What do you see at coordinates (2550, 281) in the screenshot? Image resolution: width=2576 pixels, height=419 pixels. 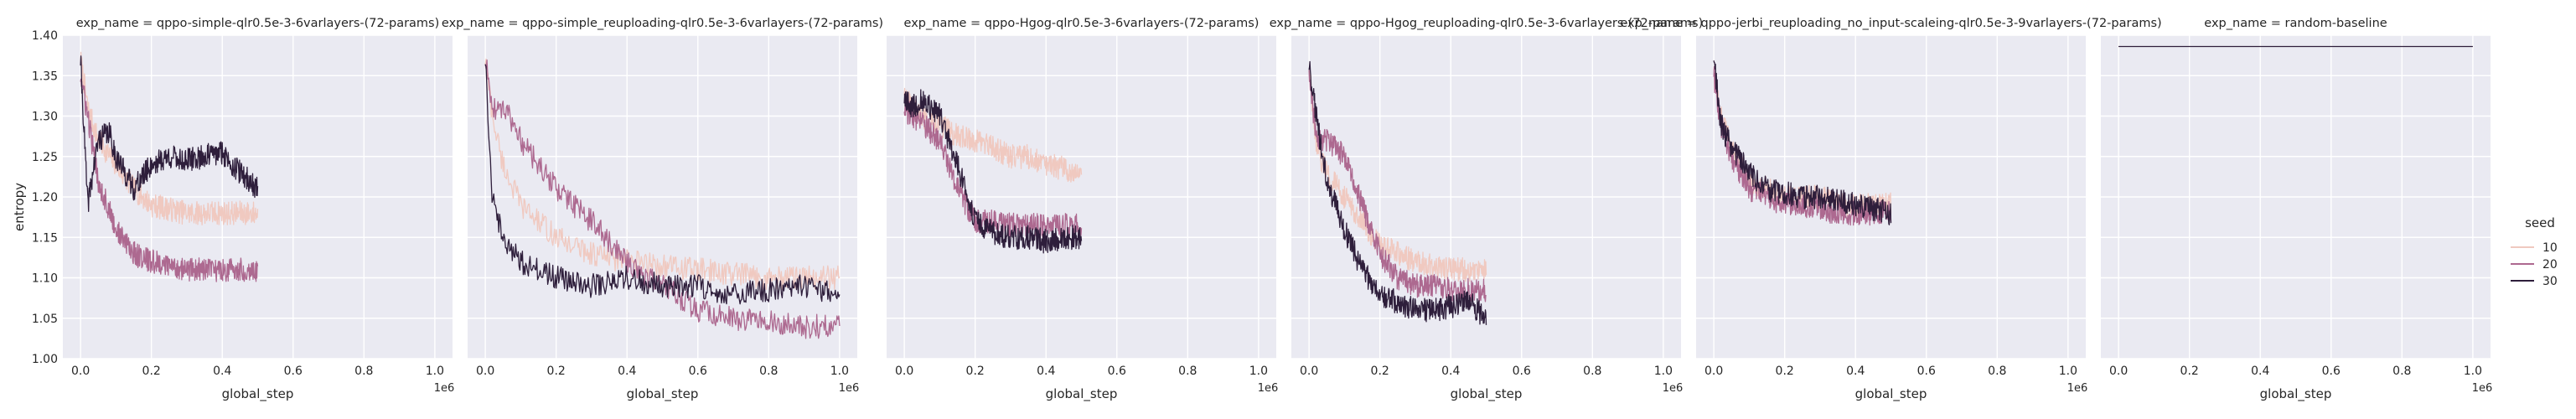 I see `legend-label-seed-30: 30` at bounding box center [2550, 281].